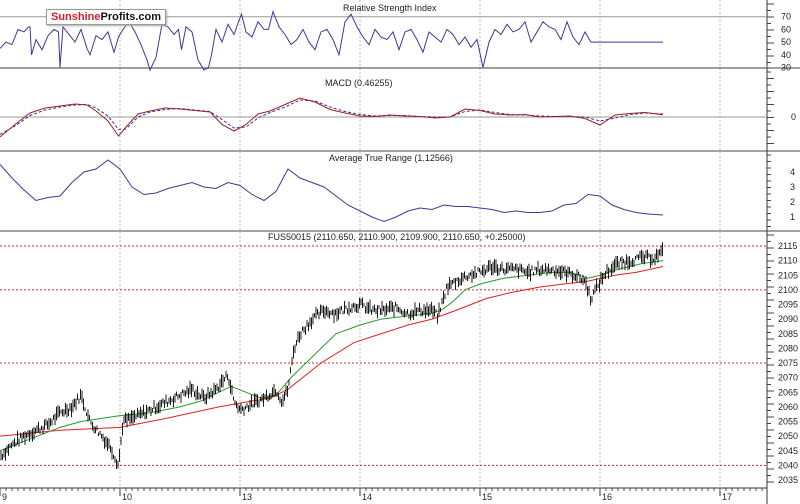  What do you see at coordinates (367, 497) in the screenshot?
I see `x-tick-label: 14` at bounding box center [367, 497].